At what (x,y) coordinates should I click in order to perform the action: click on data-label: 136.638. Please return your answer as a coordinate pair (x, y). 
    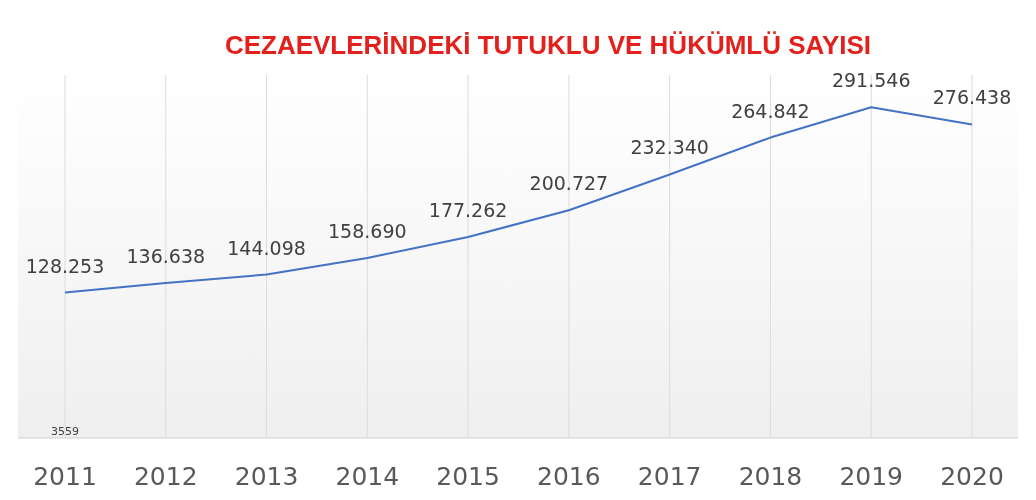
    Looking at the image, I should click on (166, 256).